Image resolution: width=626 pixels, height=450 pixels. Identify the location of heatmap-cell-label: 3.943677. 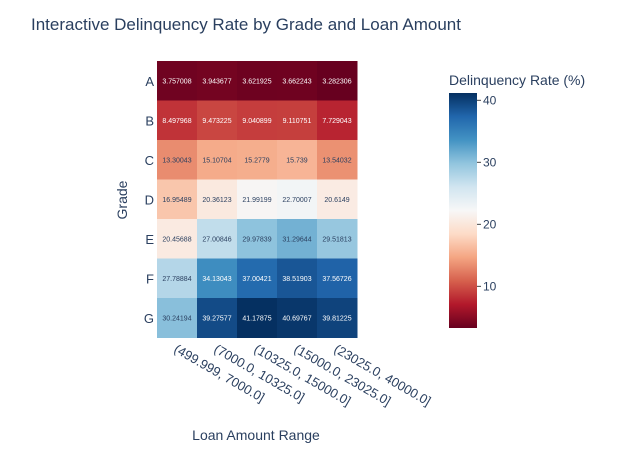
(216, 81).